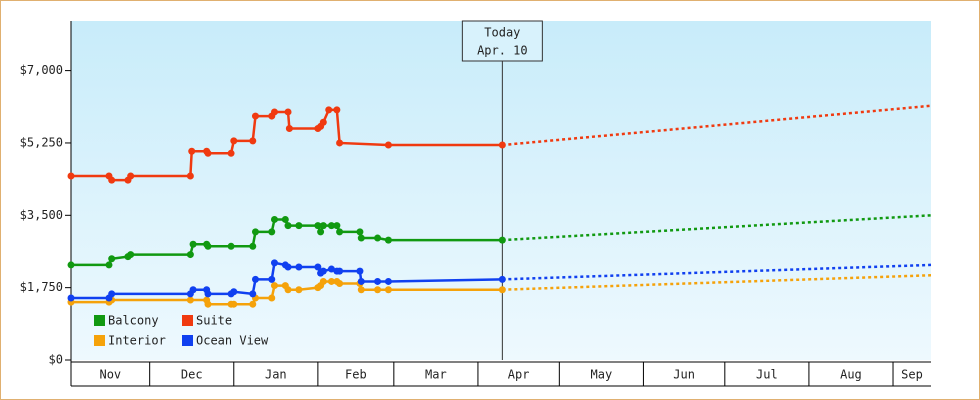 The width and height of the screenshot is (980, 400). I want to click on x-tick-label: Aug, so click(851, 375).